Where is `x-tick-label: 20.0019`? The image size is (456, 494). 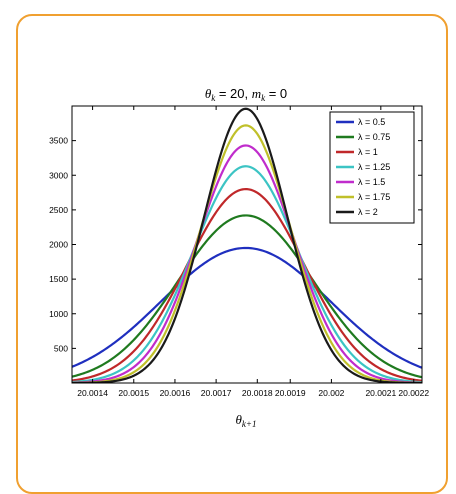 x-tick-label: 20.0019 is located at coordinates (290, 393).